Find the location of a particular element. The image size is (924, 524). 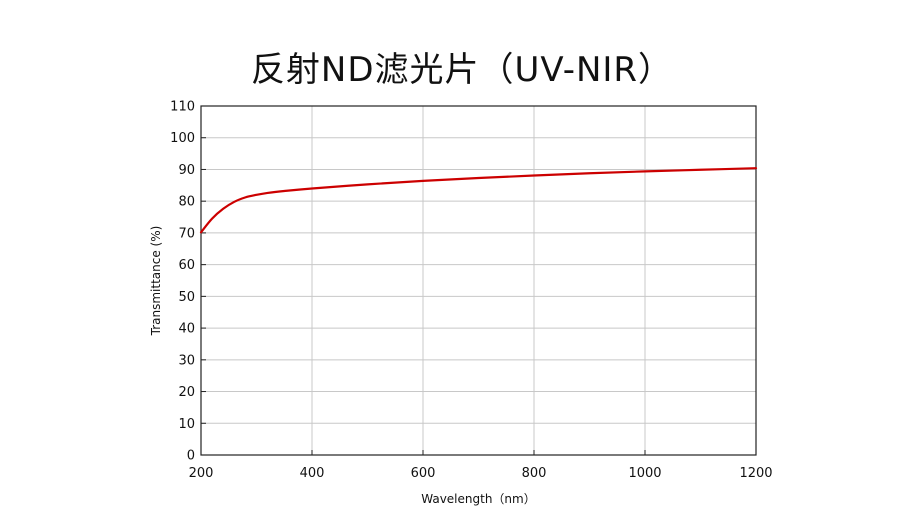

y-tick-label: 90 is located at coordinates (186, 170).